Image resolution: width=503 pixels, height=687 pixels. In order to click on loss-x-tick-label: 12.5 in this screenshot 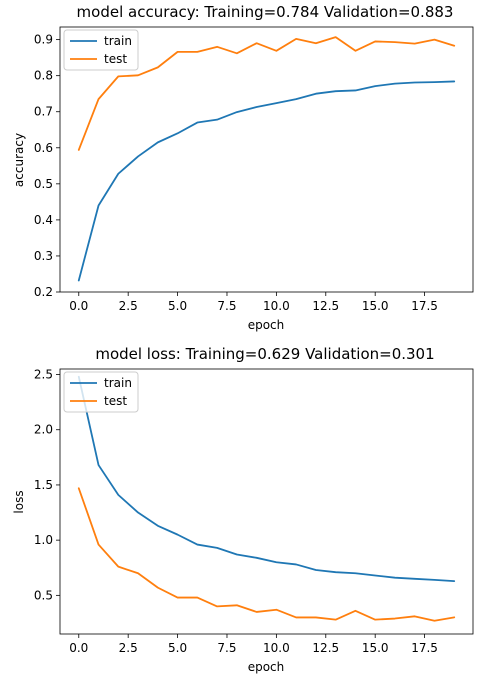, I will do `click(325, 648)`.